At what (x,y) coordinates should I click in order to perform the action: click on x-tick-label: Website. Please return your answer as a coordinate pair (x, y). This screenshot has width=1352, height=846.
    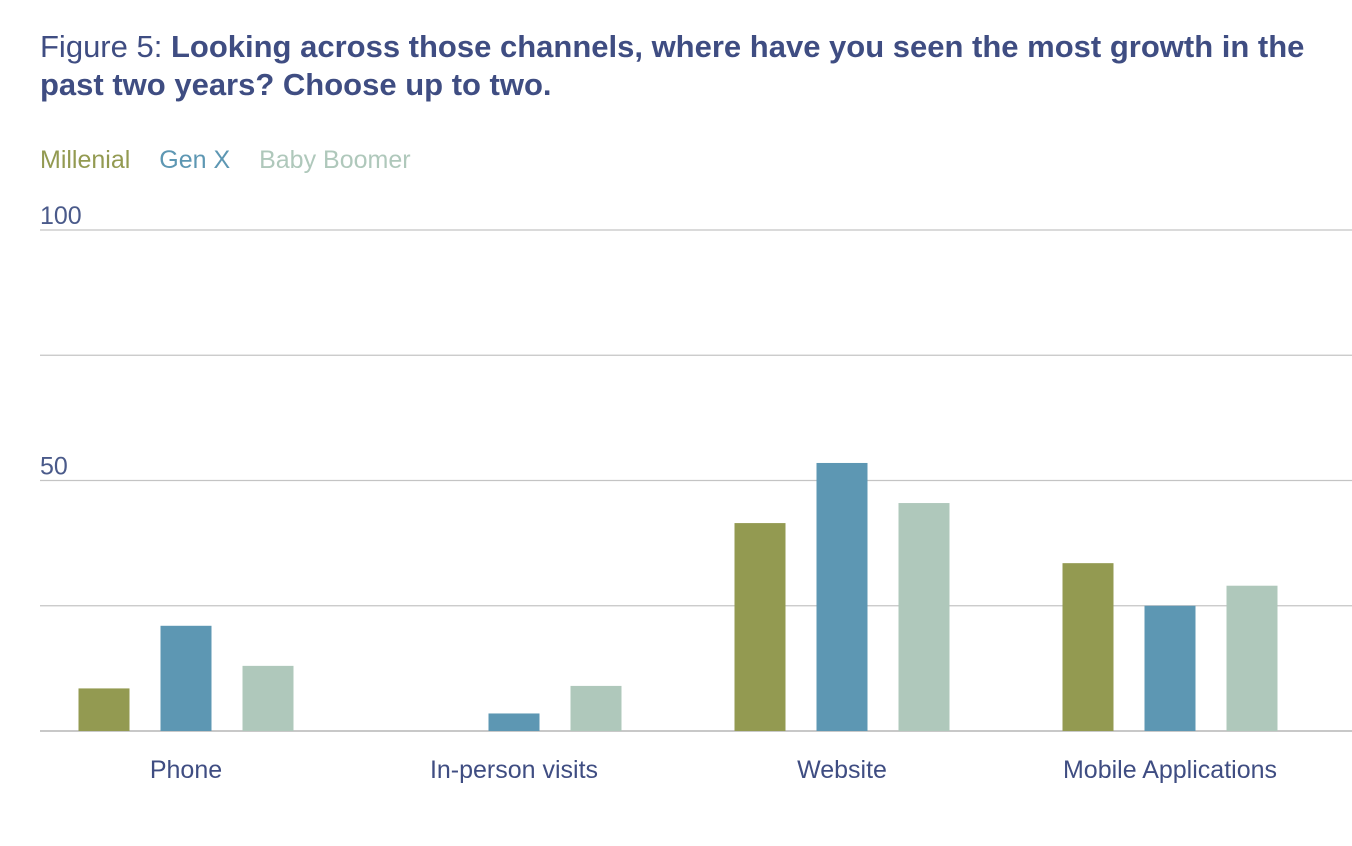
    Looking at the image, I should click on (842, 770).